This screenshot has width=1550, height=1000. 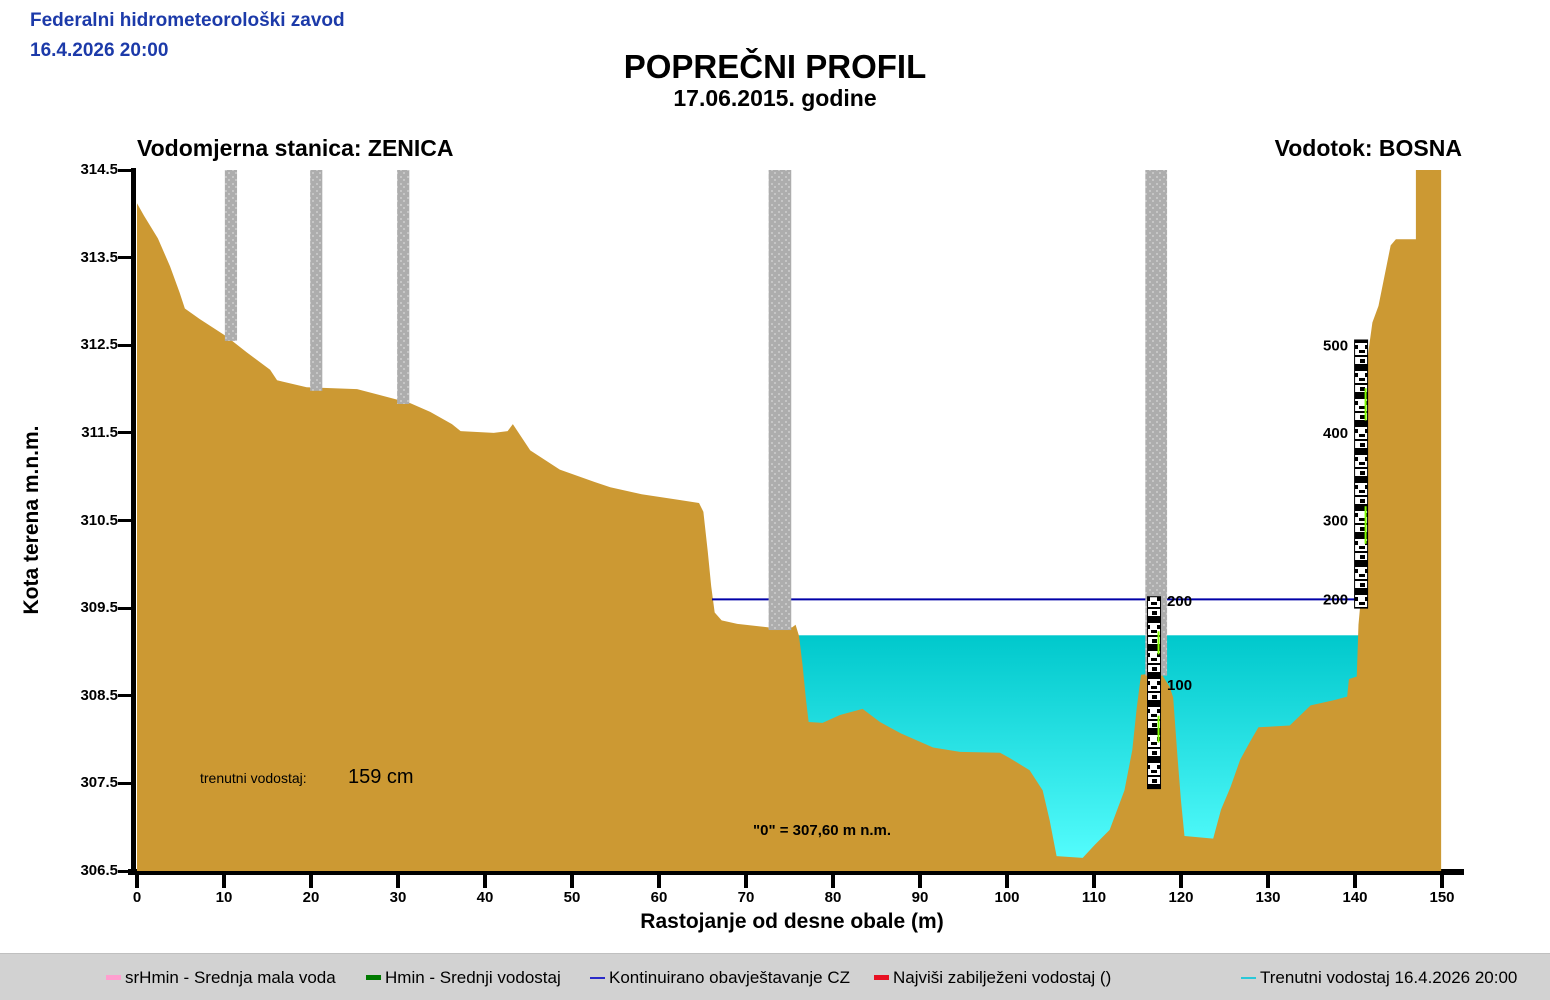 I want to click on page-subtitle: 17.06.2015. godine, so click(x=775, y=98).